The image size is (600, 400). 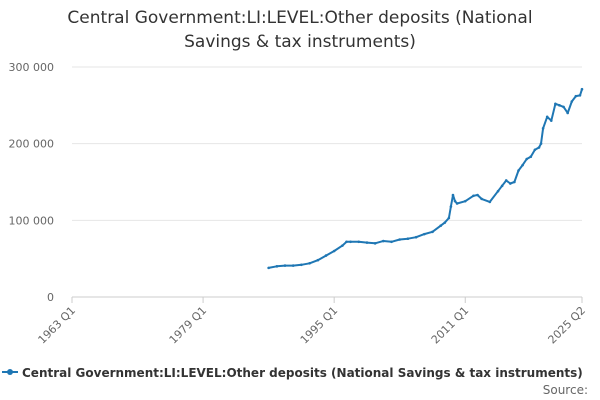 I want to click on y-axis-ticks: 0 100 000 200 000 300 000, so click(x=32, y=182).